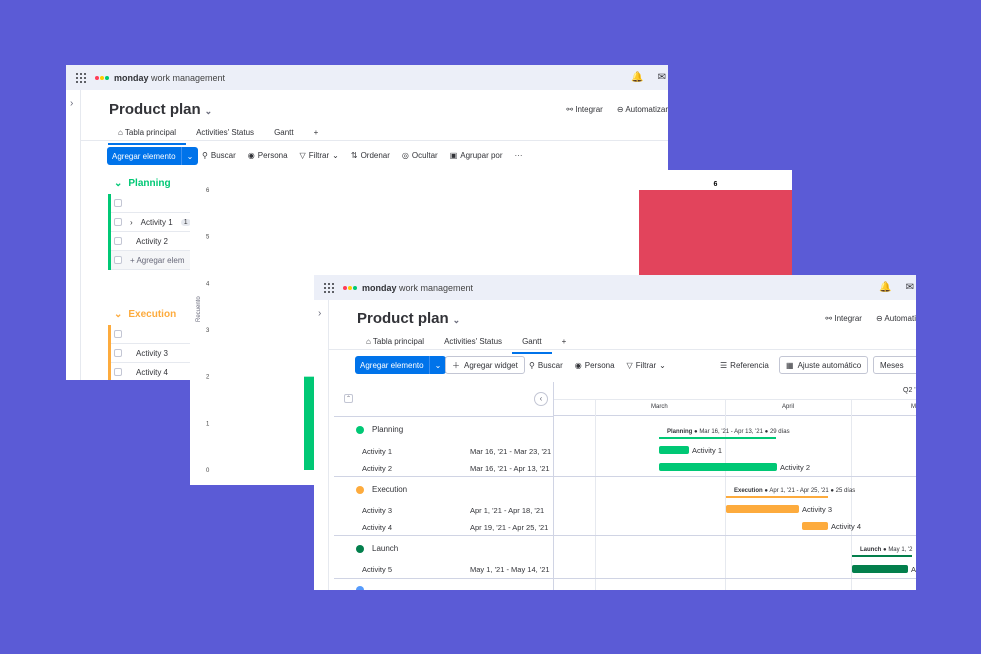 The width and height of the screenshot is (981, 654). Describe the element at coordinates (829, 318) in the screenshot. I see `plug-icon: ⚯` at that location.